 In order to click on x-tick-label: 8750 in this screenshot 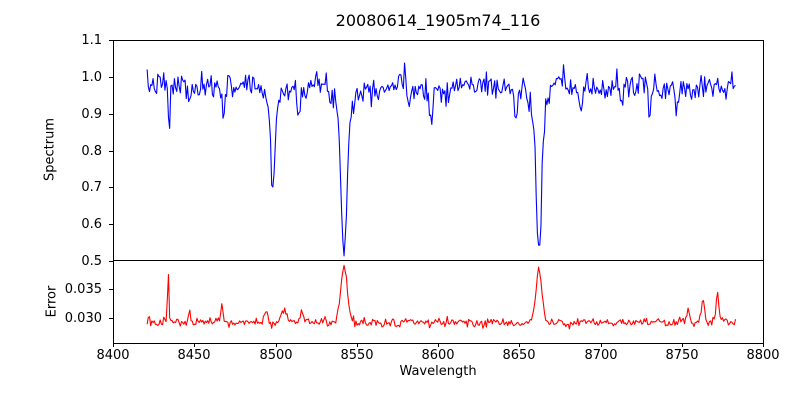, I will do `click(682, 355)`.